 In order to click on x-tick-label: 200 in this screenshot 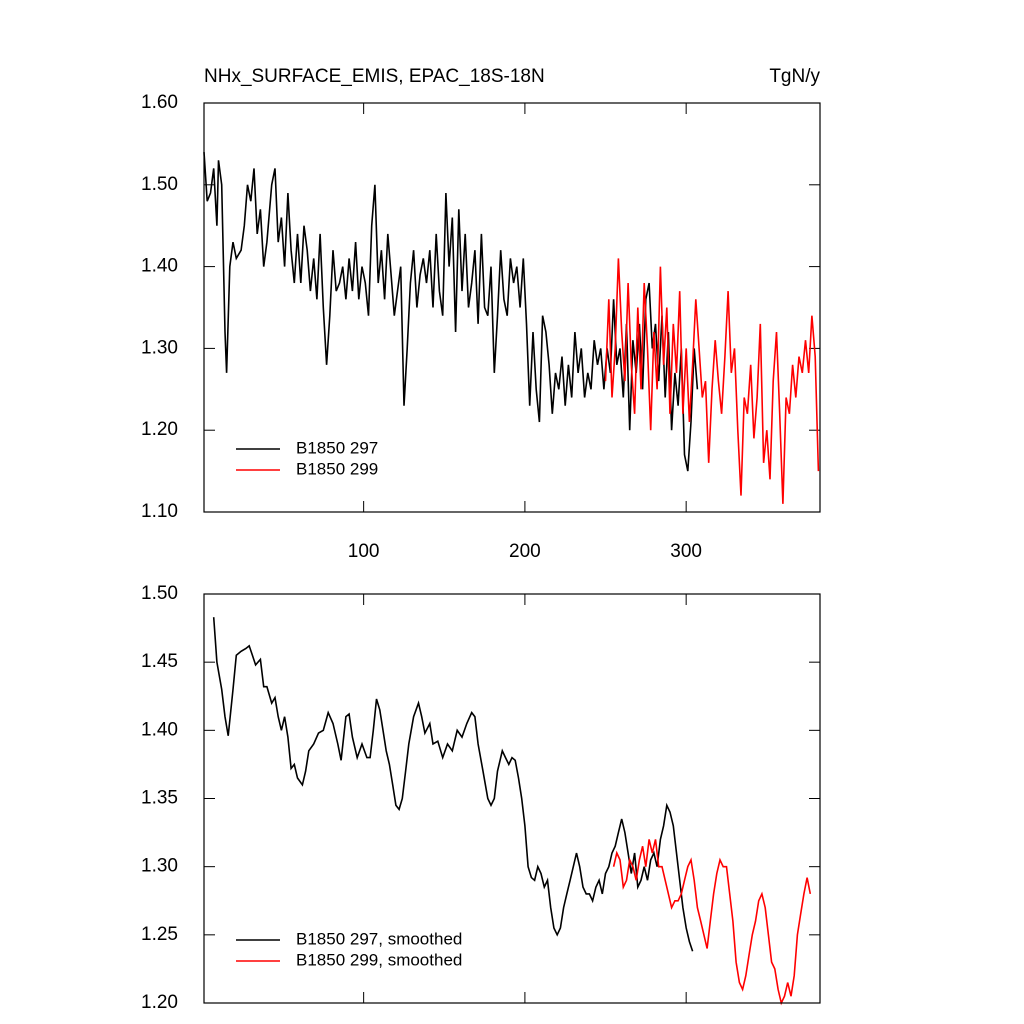, I will do `click(525, 551)`.